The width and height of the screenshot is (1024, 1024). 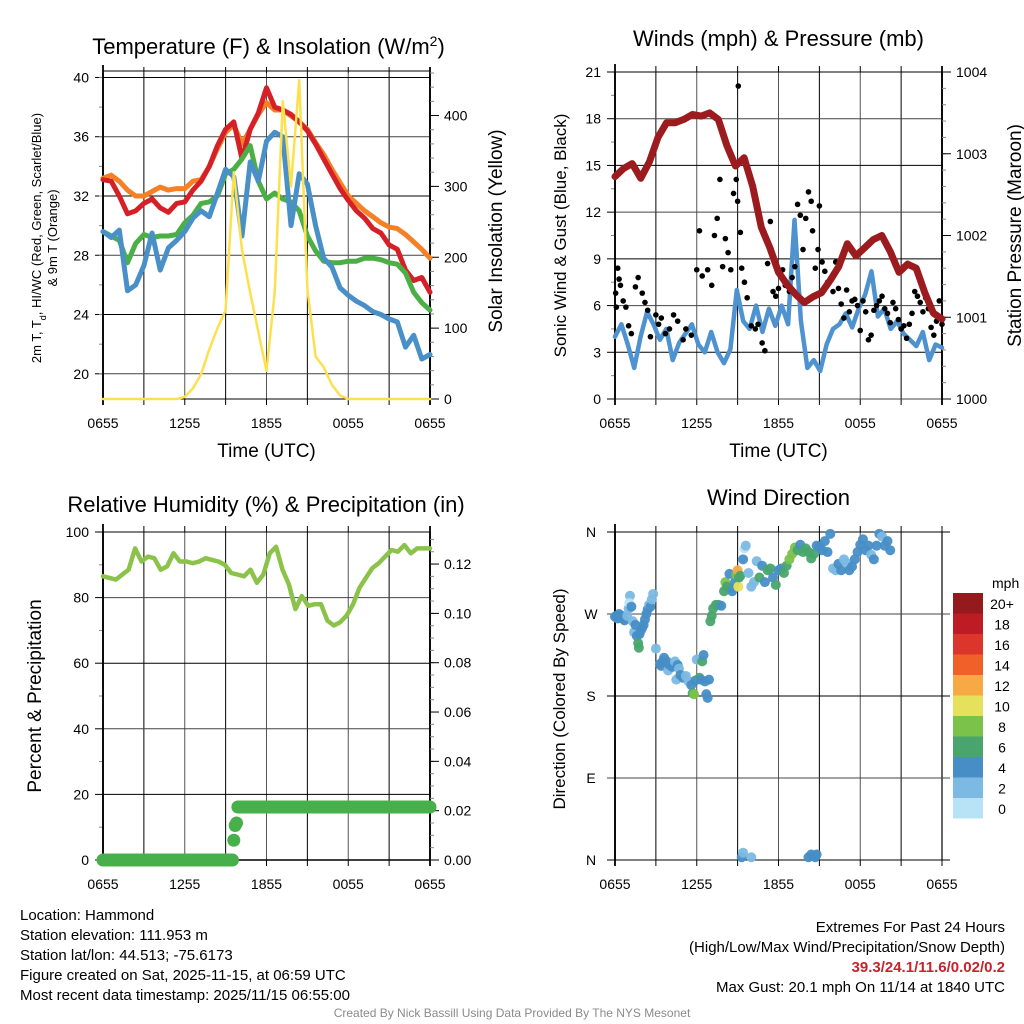 What do you see at coordinates (81, 255) in the screenshot?
I see `y-tick-label: 28` at bounding box center [81, 255].